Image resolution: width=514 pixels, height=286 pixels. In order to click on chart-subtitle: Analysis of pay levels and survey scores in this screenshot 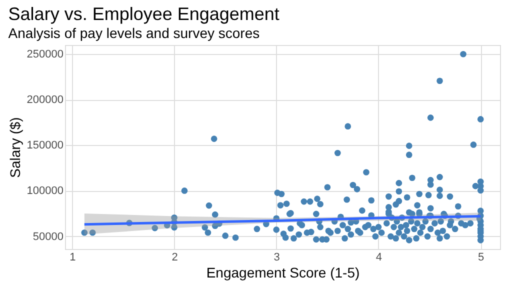, I will do `click(134, 33)`.